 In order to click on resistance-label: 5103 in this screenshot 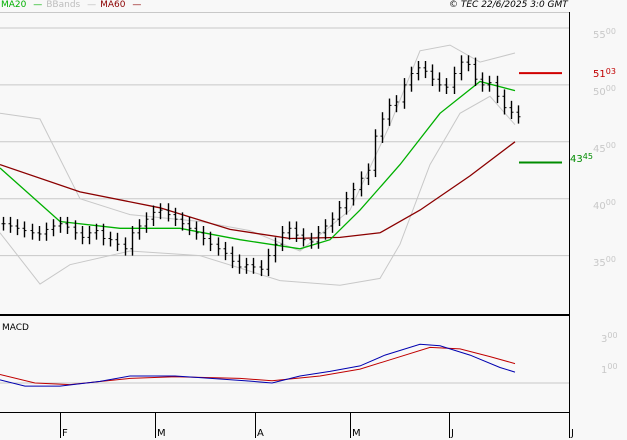, I will do `click(604, 73)`.